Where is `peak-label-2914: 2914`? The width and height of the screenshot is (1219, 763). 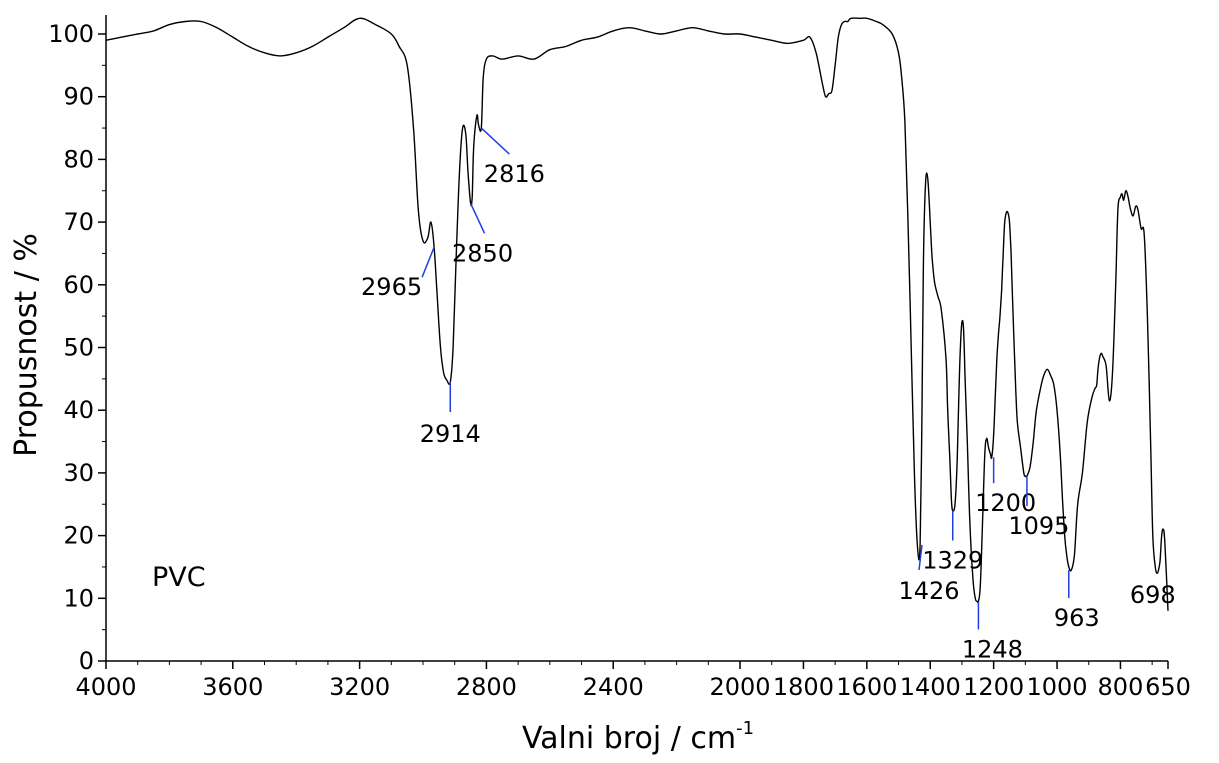
peak-label-2914: 2914 is located at coordinates (450, 434).